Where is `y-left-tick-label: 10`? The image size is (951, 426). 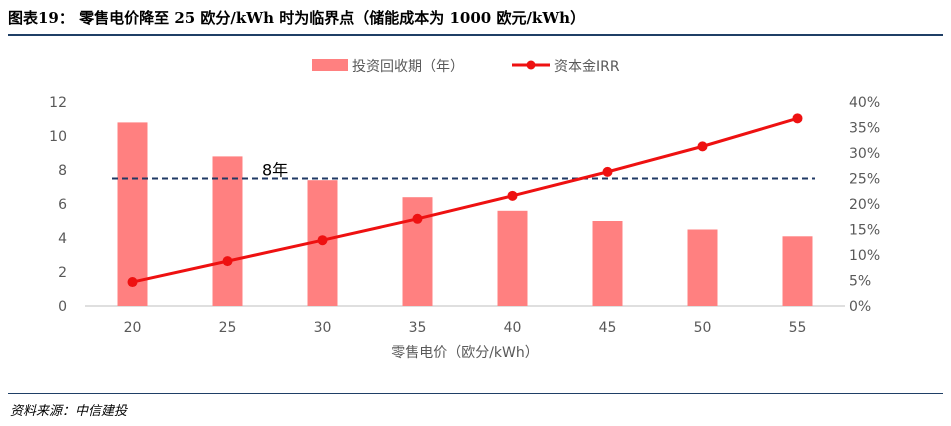 y-left-tick-label: 10 is located at coordinates (58, 137).